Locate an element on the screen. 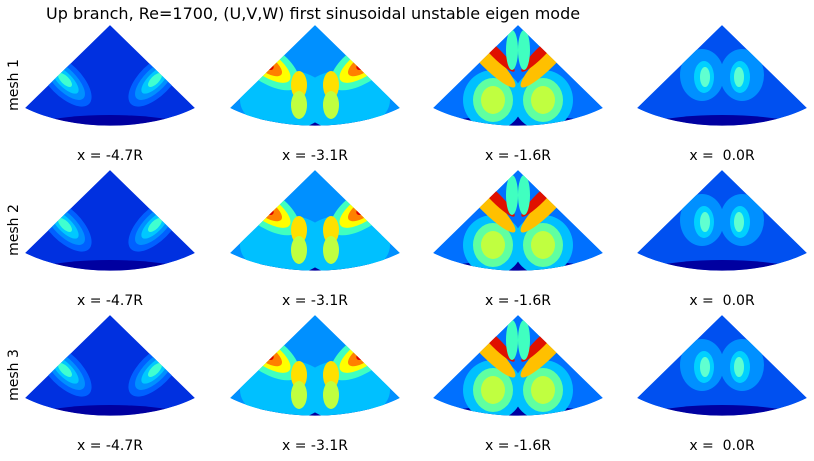  row-label: mesh 2 is located at coordinates (14, 230).